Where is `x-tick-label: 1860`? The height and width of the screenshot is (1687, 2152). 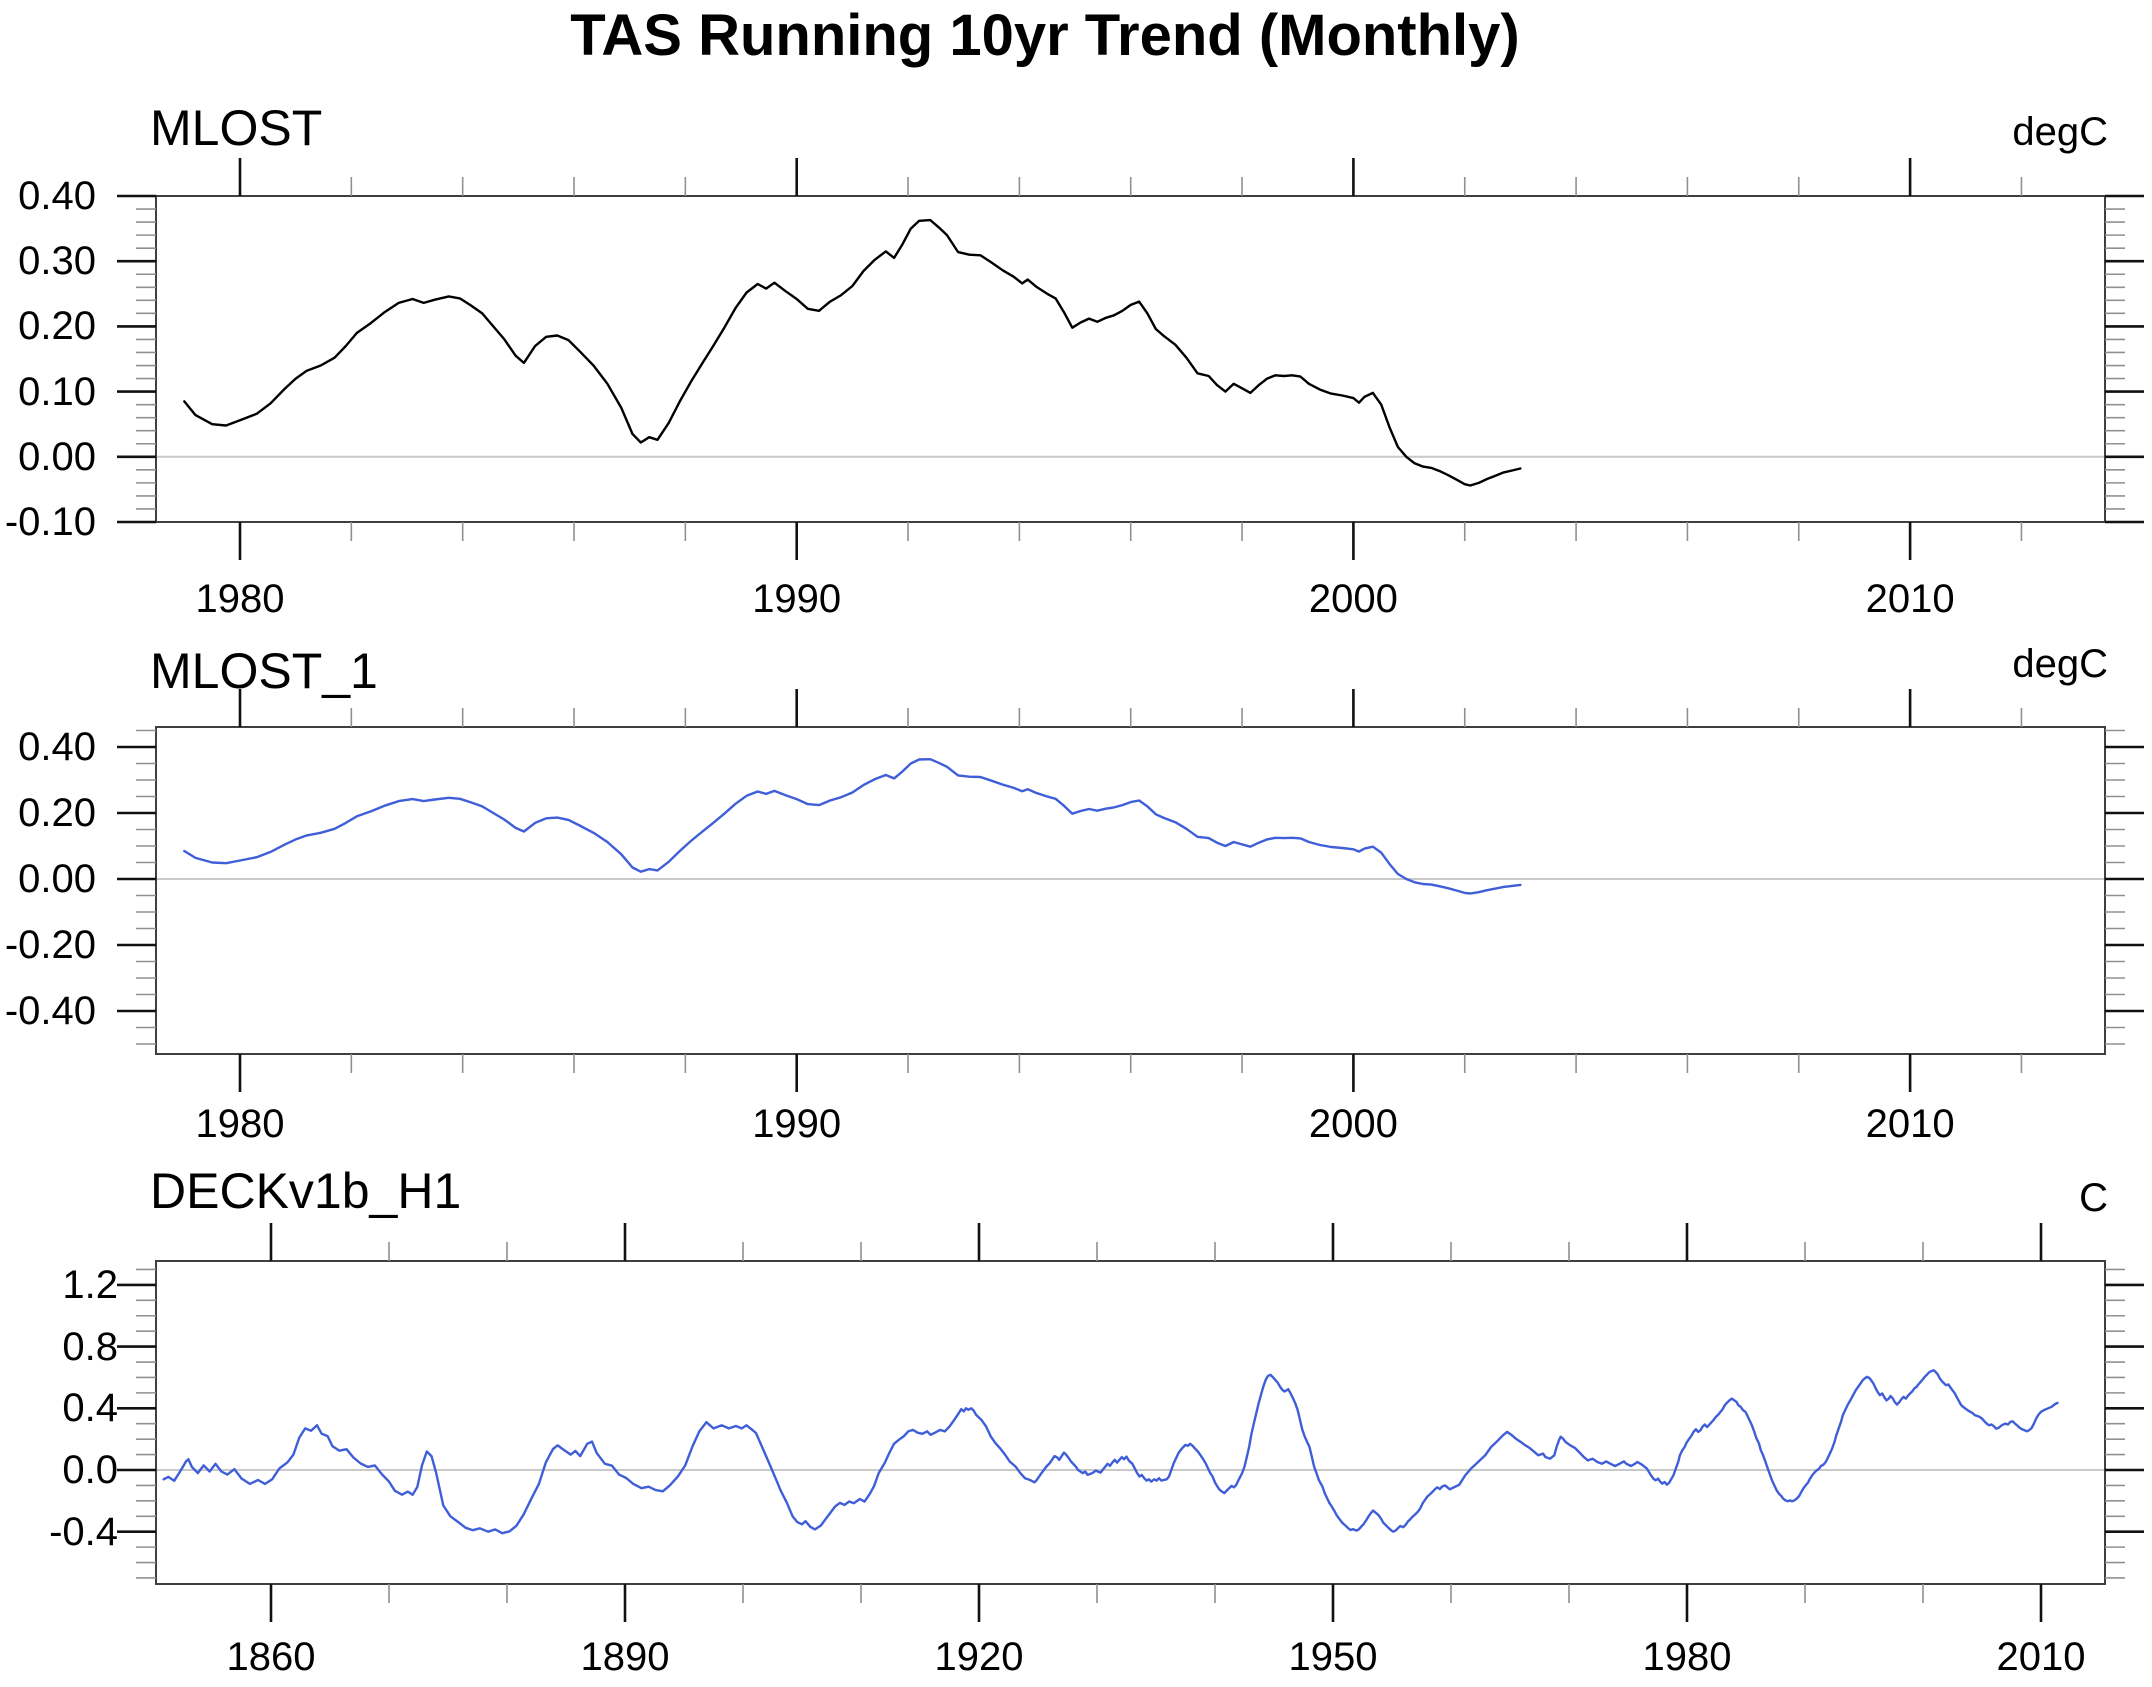 x-tick-label: 1860 is located at coordinates (271, 1657).